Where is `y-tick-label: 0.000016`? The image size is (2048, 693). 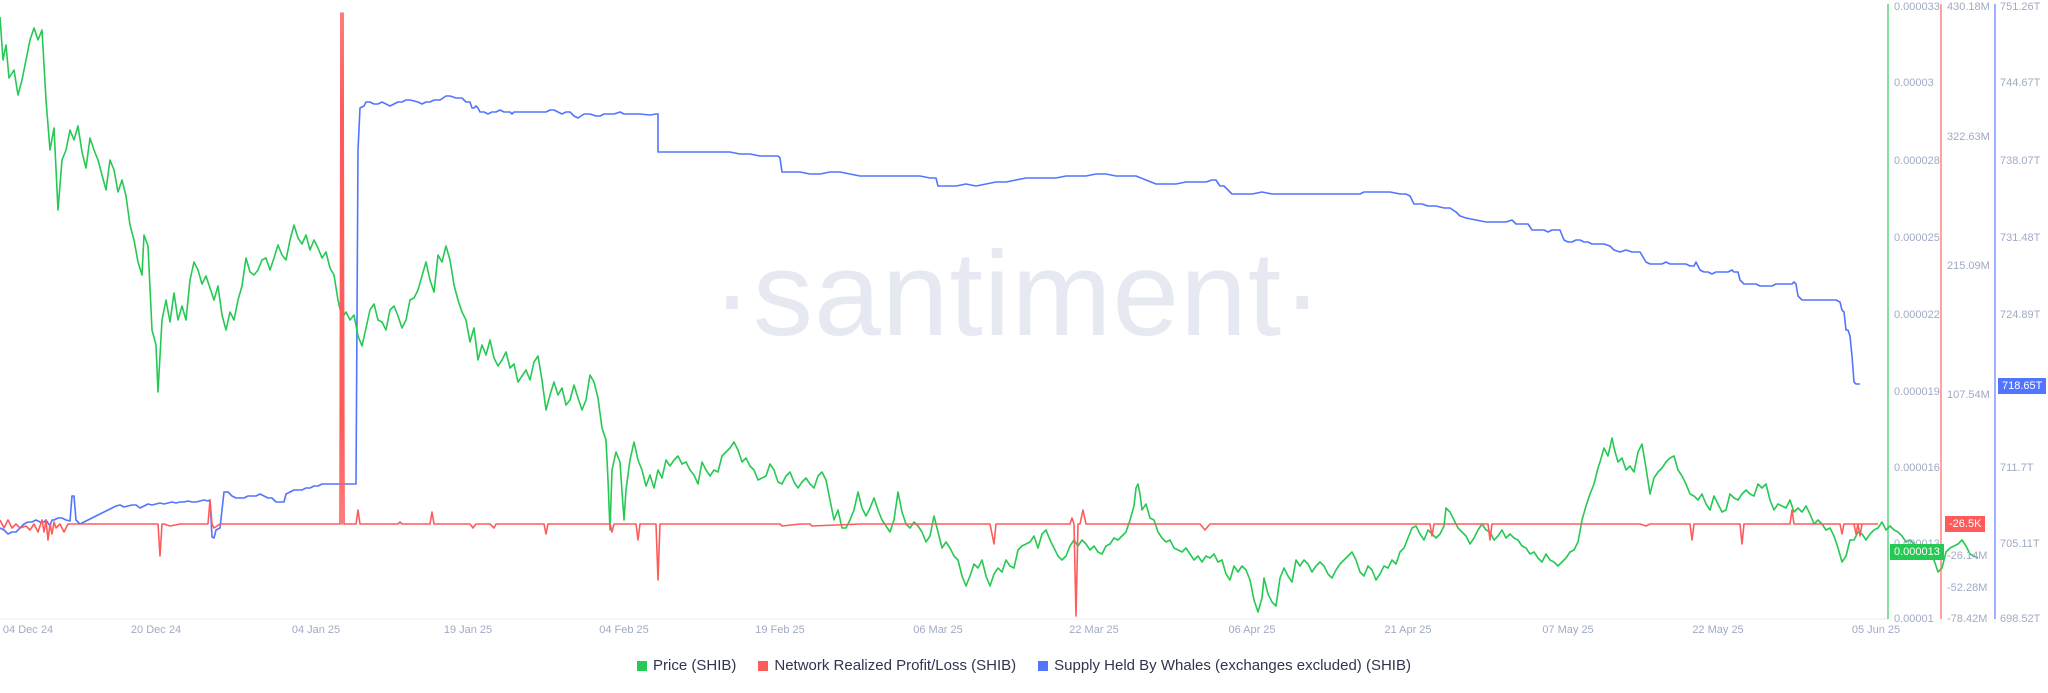
y-tick-label: 0.000016 is located at coordinates (1917, 468).